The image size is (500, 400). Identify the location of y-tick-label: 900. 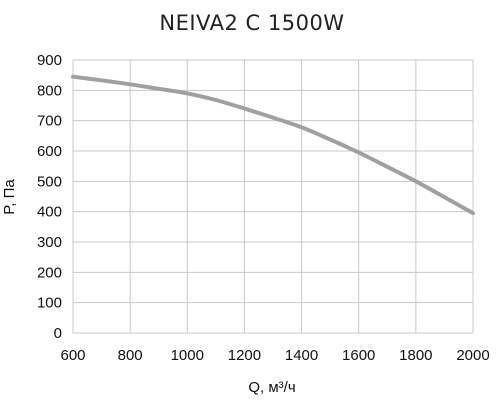
(49, 60).